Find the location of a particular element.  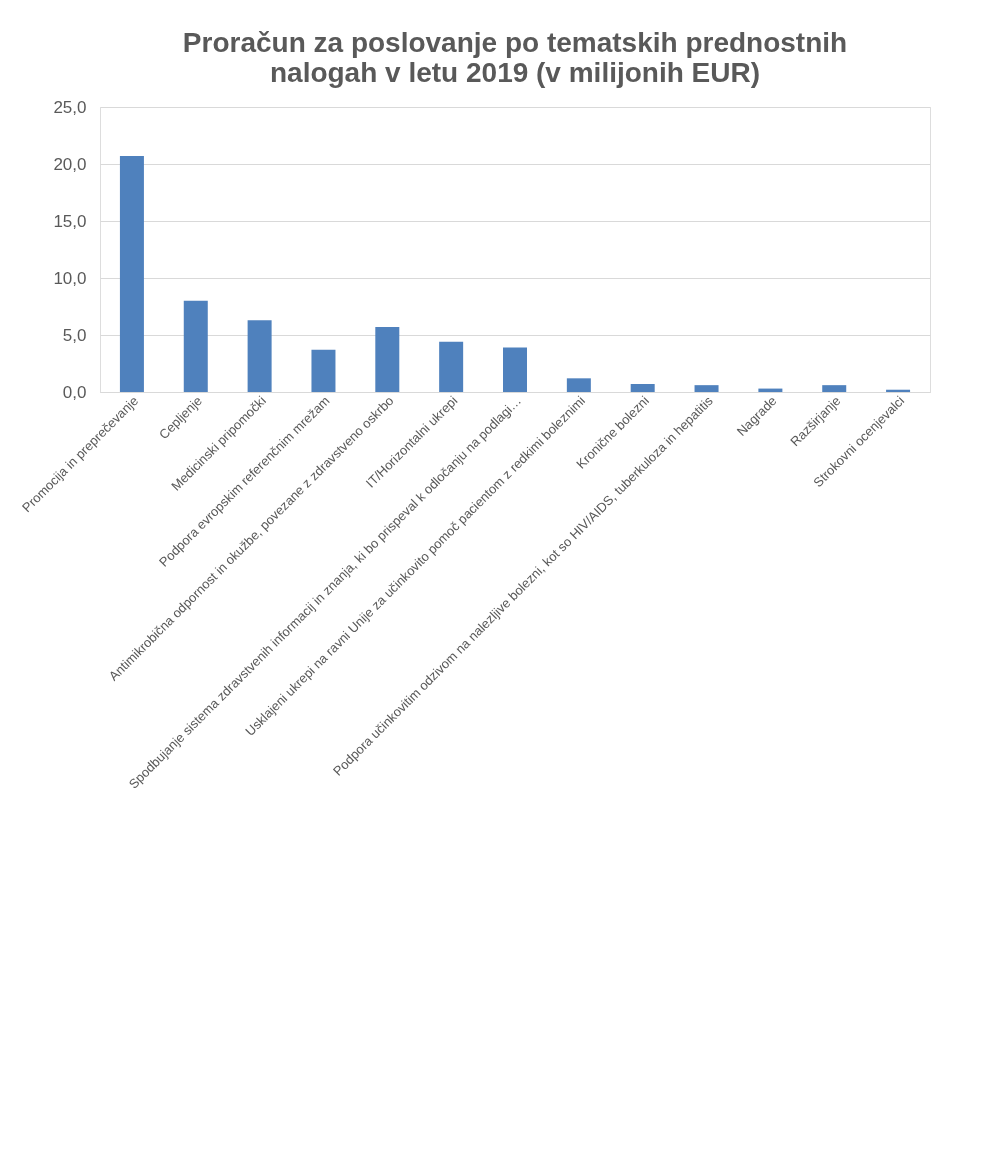

y-tick-label: 10,0 is located at coordinates (70, 278).